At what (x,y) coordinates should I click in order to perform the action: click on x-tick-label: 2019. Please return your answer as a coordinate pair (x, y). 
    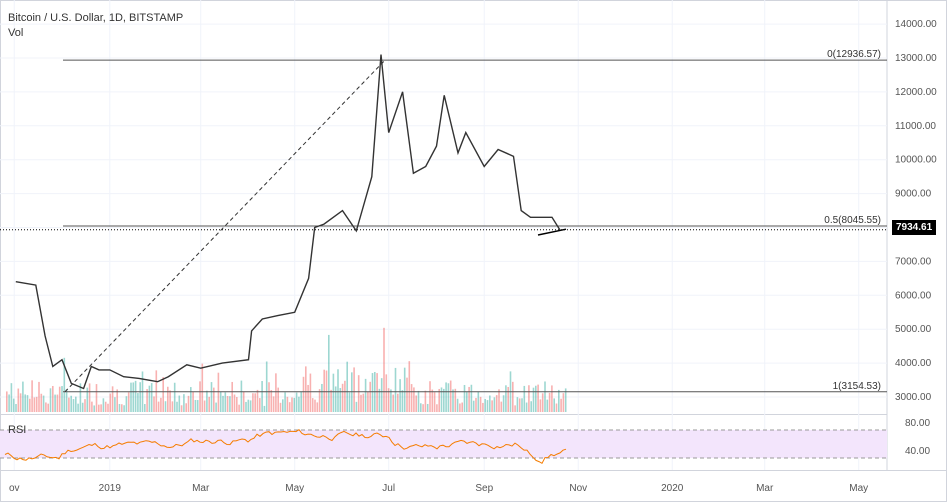
    Looking at the image, I should click on (110, 488).